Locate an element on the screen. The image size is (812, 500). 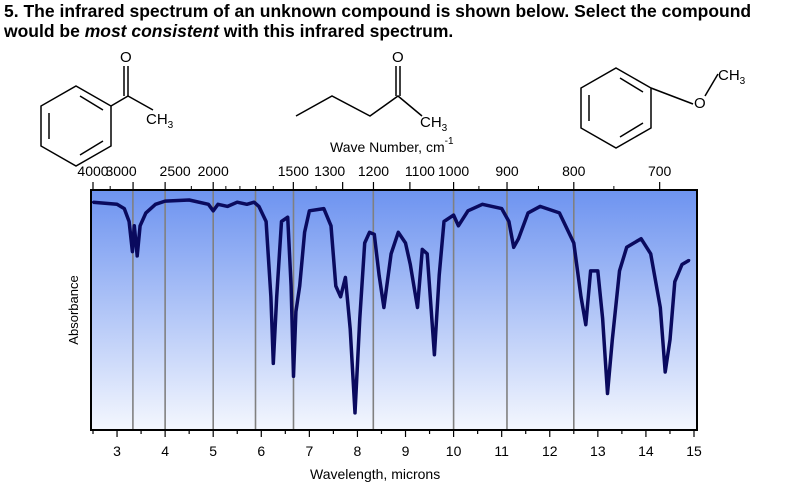
structure-2-pentanone: O CH3 is located at coordinates (371, 91).